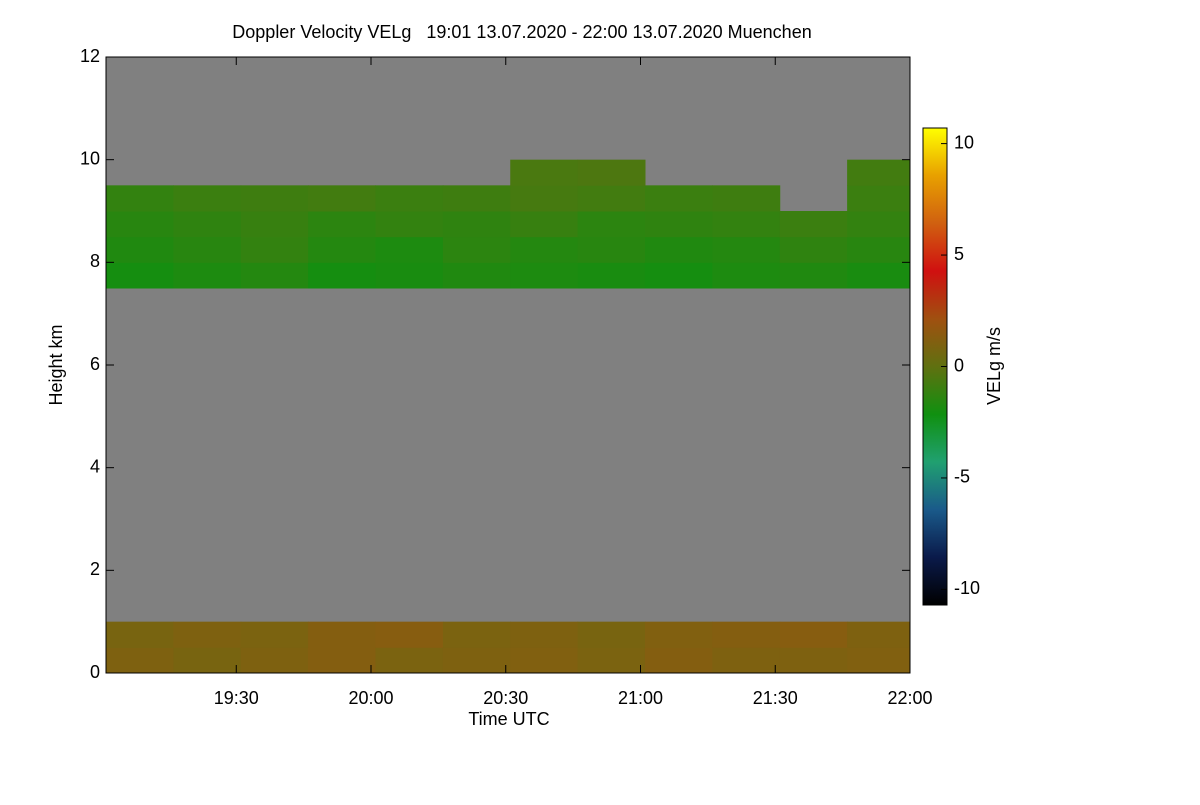 The height and width of the screenshot is (805, 1200). I want to click on y-tick-label: 6, so click(95, 364).